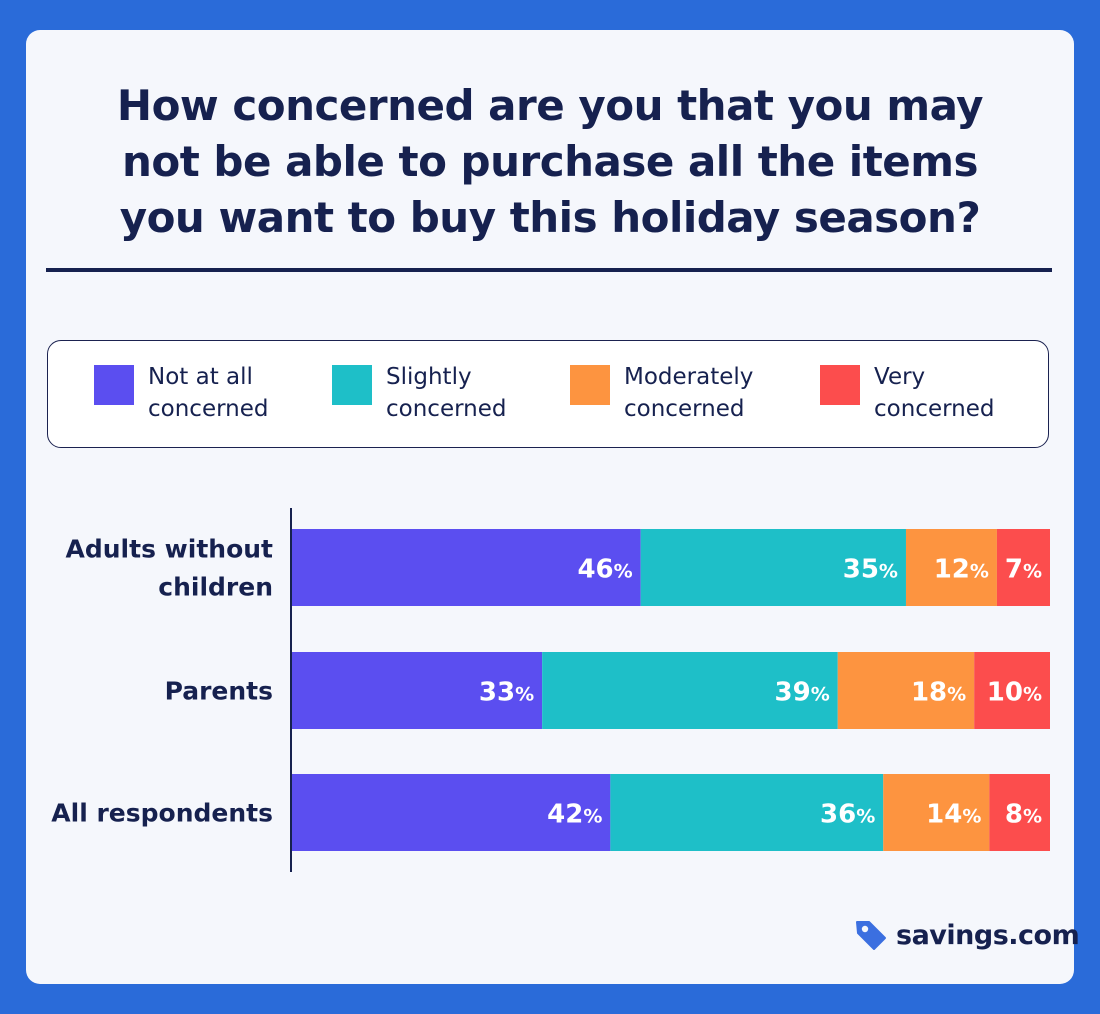 The image size is (1100, 1014). I want to click on brand-name: savings.com, so click(988, 935).